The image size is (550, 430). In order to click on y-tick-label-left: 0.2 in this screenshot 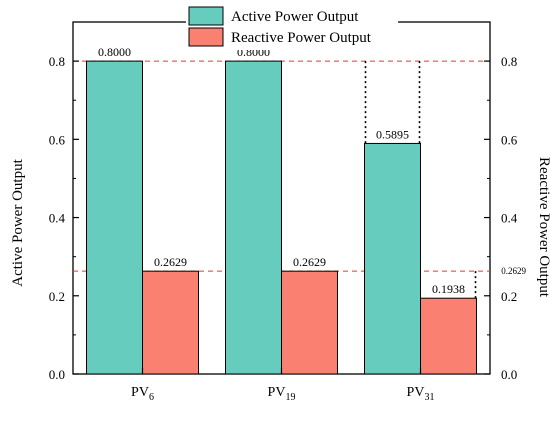, I will do `click(57, 296)`.